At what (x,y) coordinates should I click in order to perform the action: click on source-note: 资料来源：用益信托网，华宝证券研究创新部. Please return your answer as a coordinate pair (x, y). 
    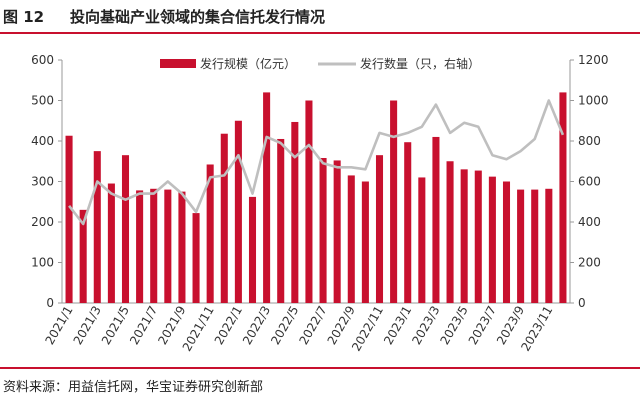
    Looking at the image, I should click on (133, 387).